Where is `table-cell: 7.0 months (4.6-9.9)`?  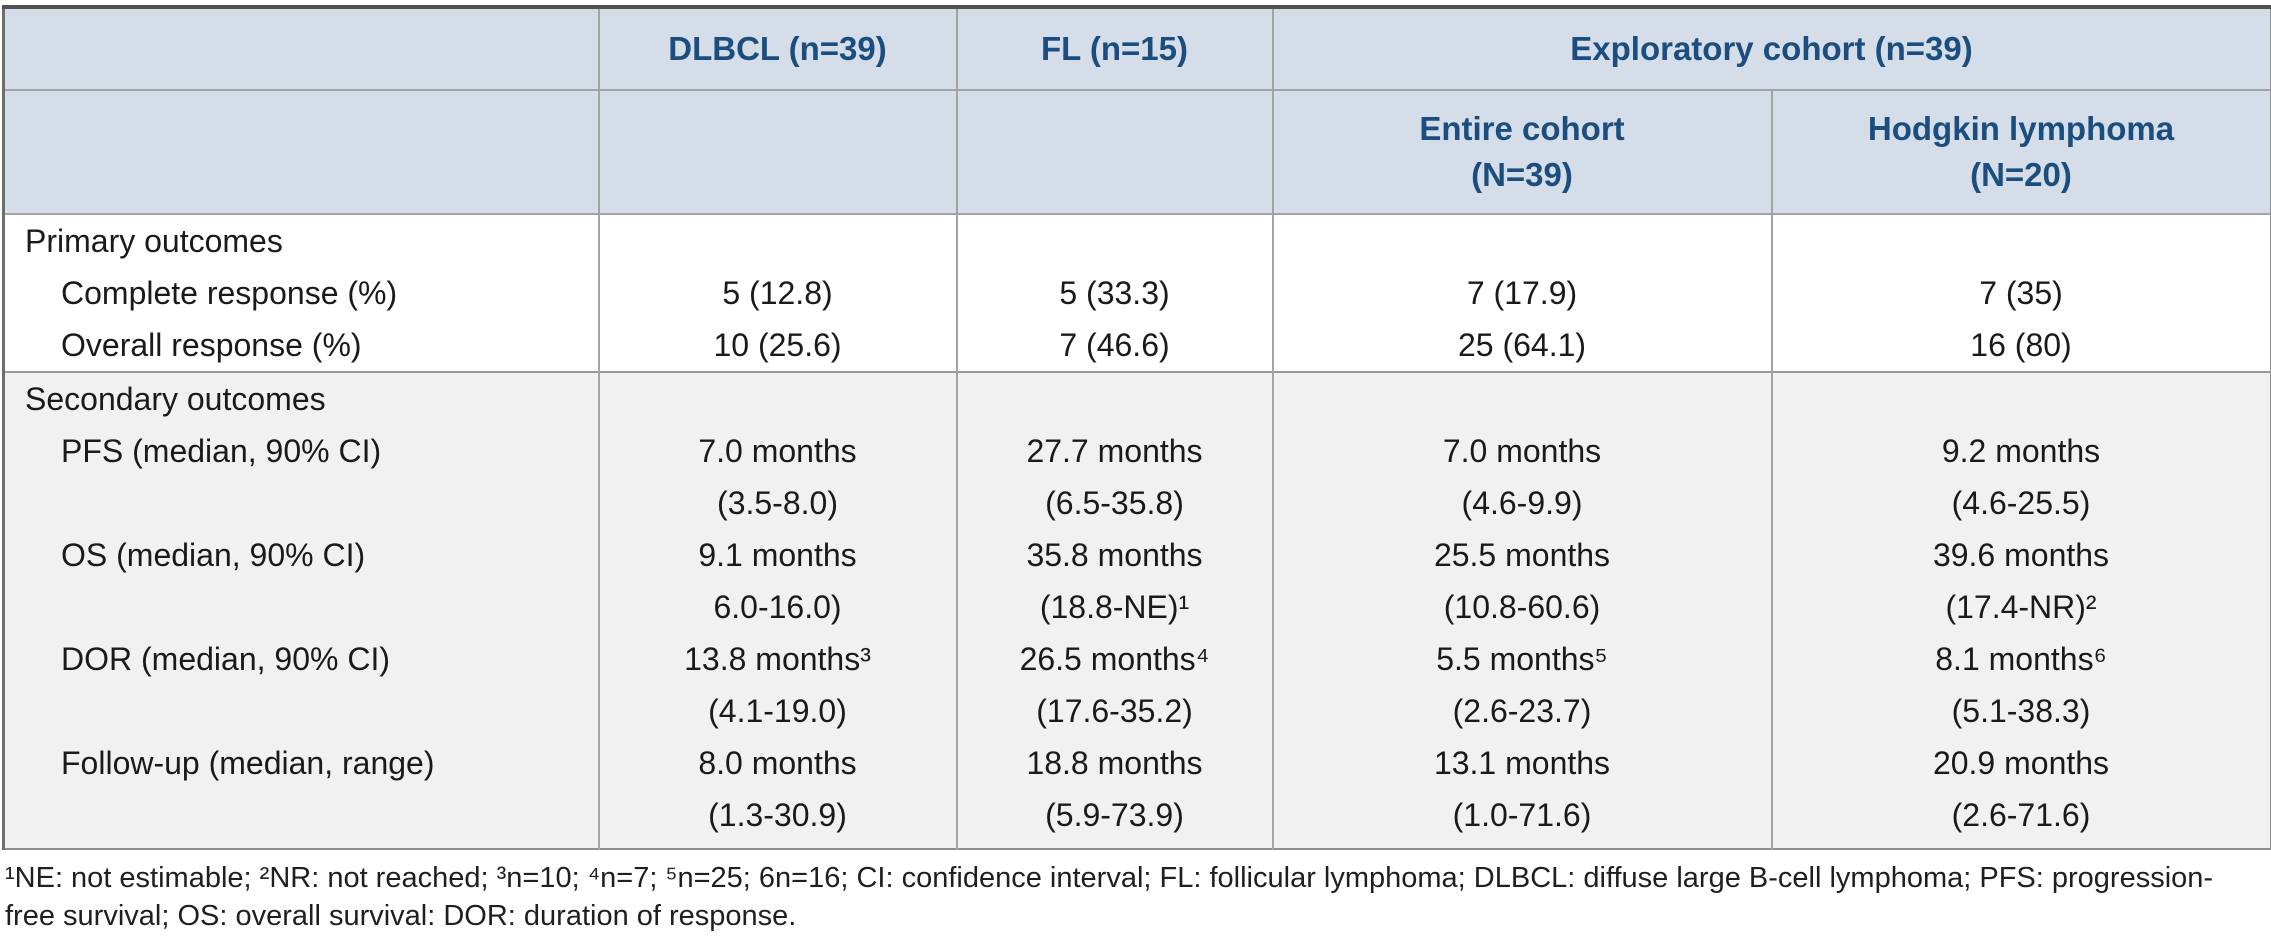 table-cell: 7.0 months (4.6-9.9) is located at coordinates (1521, 477).